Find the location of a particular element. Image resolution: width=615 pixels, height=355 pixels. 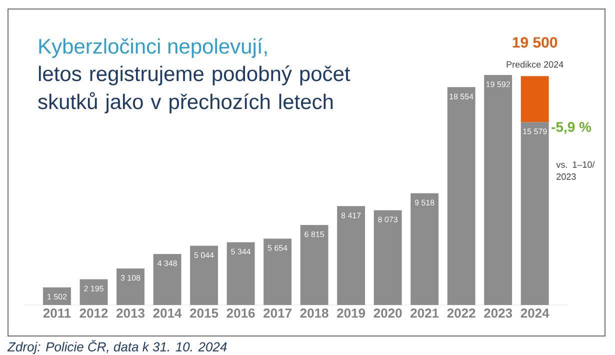

x-tick-label: 2022 is located at coordinates (461, 313).